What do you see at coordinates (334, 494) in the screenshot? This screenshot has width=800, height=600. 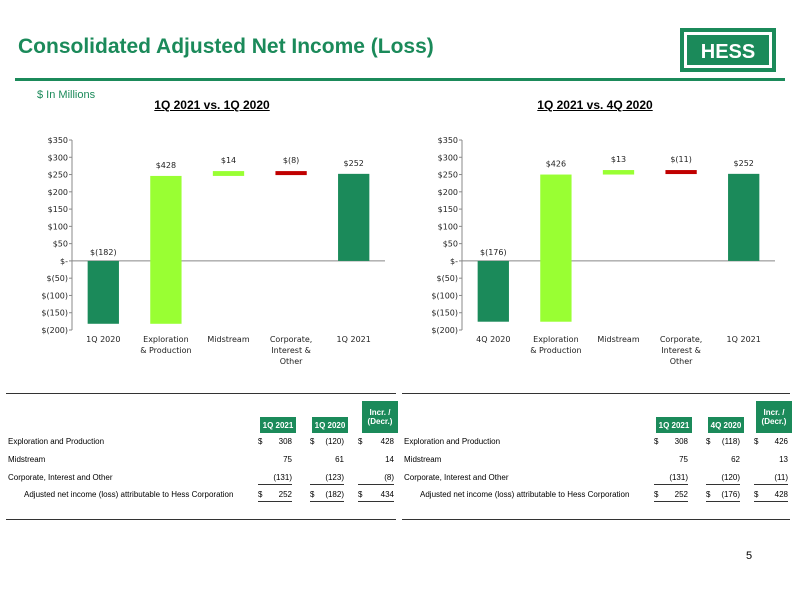 I see `value-prior: (182)` at bounding box center [334, 494].